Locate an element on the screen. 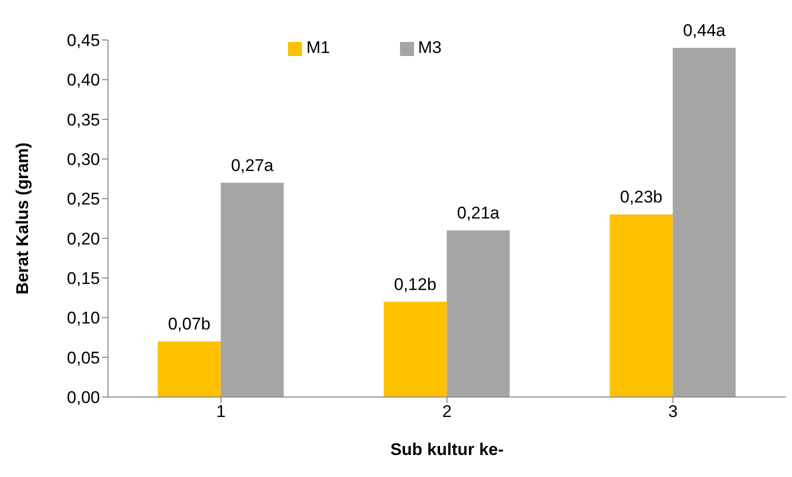 Image resolution: width=792 pixels, height=477 pixels. y-axis-title: Berat Kalus (gram) is located at coordinates (22, 218).